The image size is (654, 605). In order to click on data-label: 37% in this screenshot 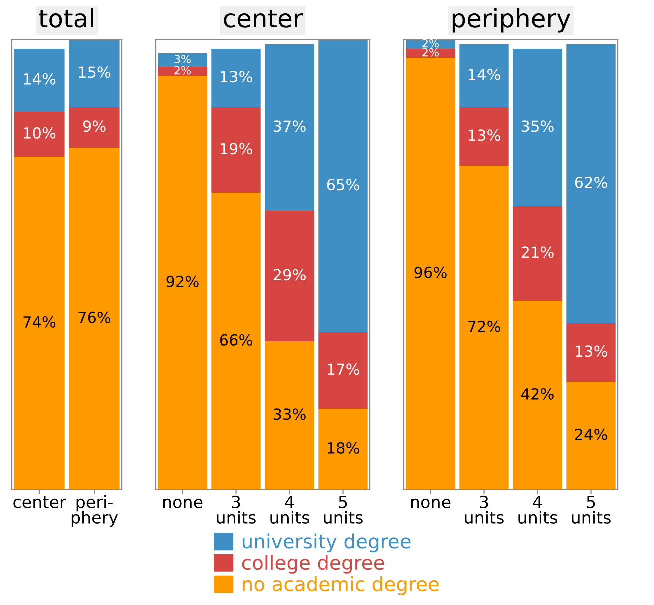, I will do `click(290, 126)`.